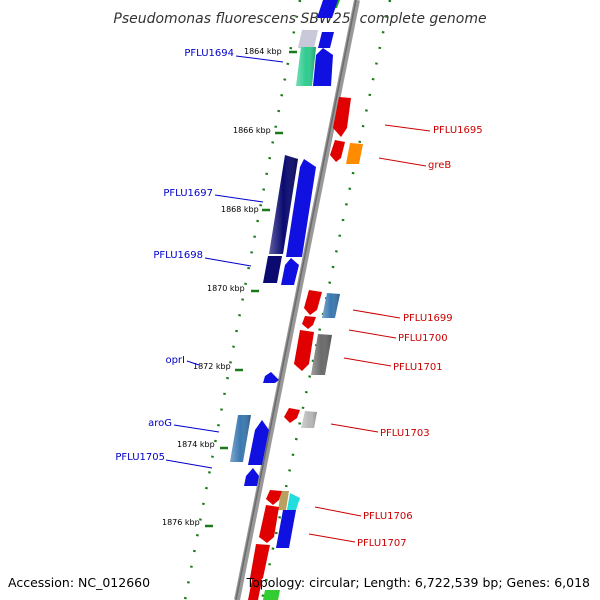  Describe the element at coordinates (251, 289) in the screenshot. I see `tick-marks` at that location.